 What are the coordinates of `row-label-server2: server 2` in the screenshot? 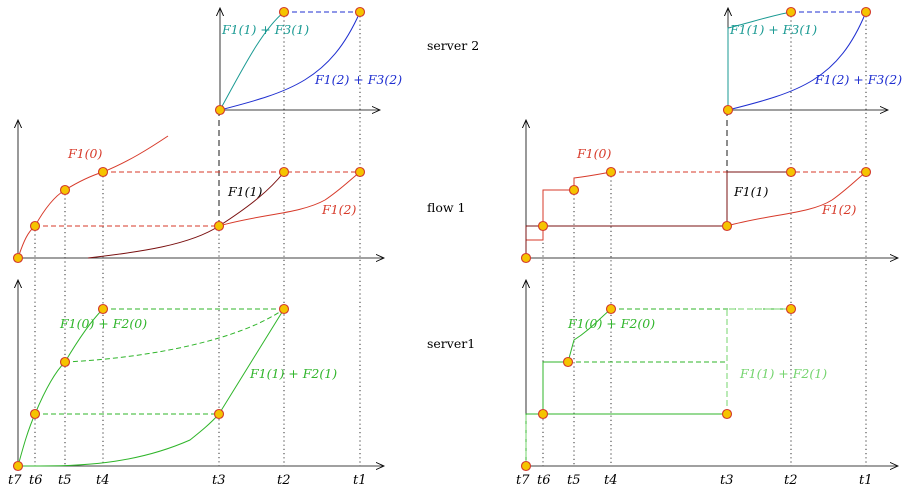 It's located at (453, 45).